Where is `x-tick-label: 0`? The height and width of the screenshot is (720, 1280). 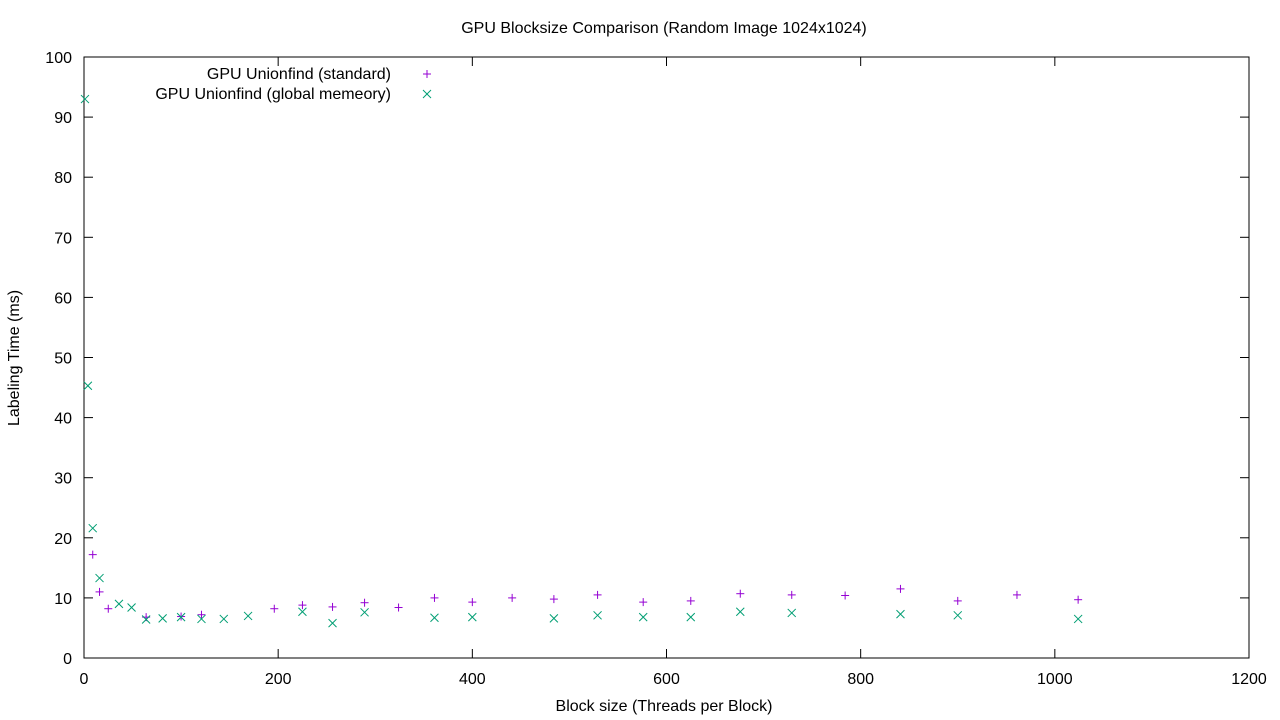 x-tick-label: 0 is located at coordinates (84, 679).